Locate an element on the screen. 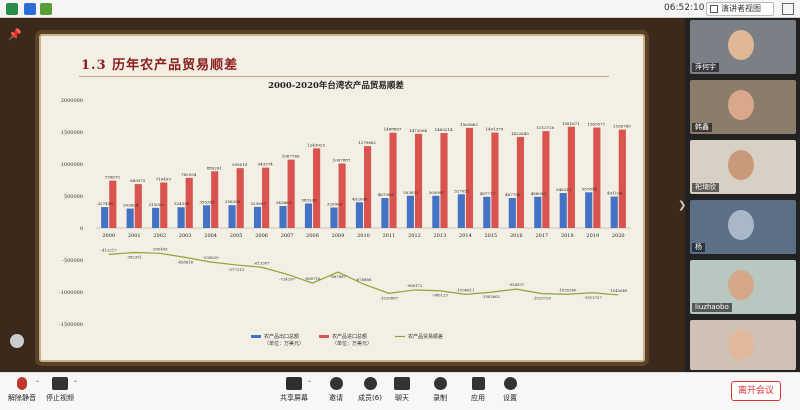 This screenshot has width=800, height=410. share-screen-icon is located at coordinates (294, 383).